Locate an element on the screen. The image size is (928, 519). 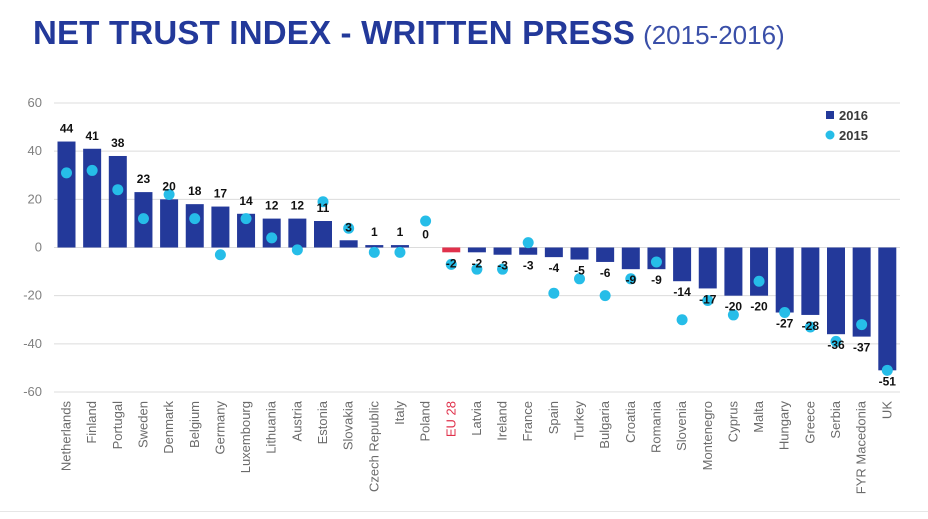
data-label: -36 is located at coordinates (836, 345).